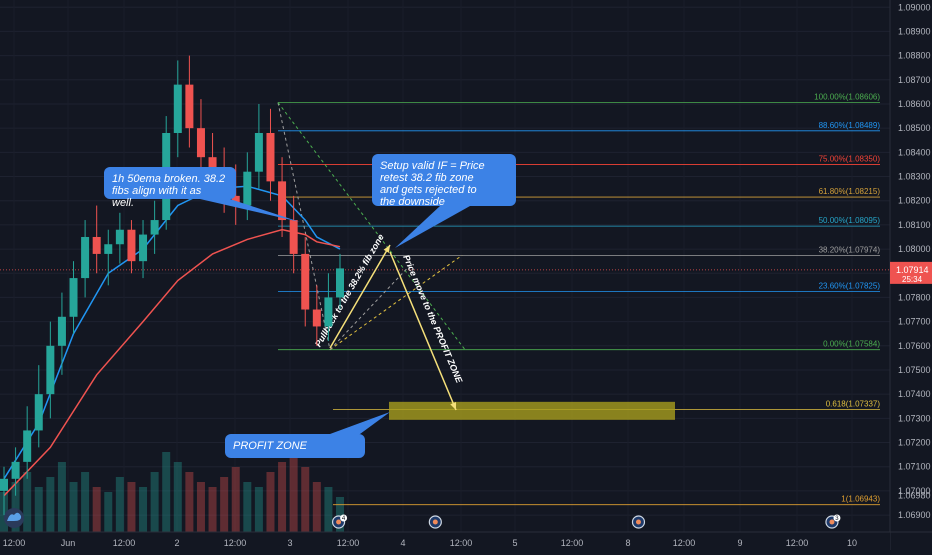 This screenshot has height=555, width=932. I want to click on tradingview-logo-icon, so click(14, 518).